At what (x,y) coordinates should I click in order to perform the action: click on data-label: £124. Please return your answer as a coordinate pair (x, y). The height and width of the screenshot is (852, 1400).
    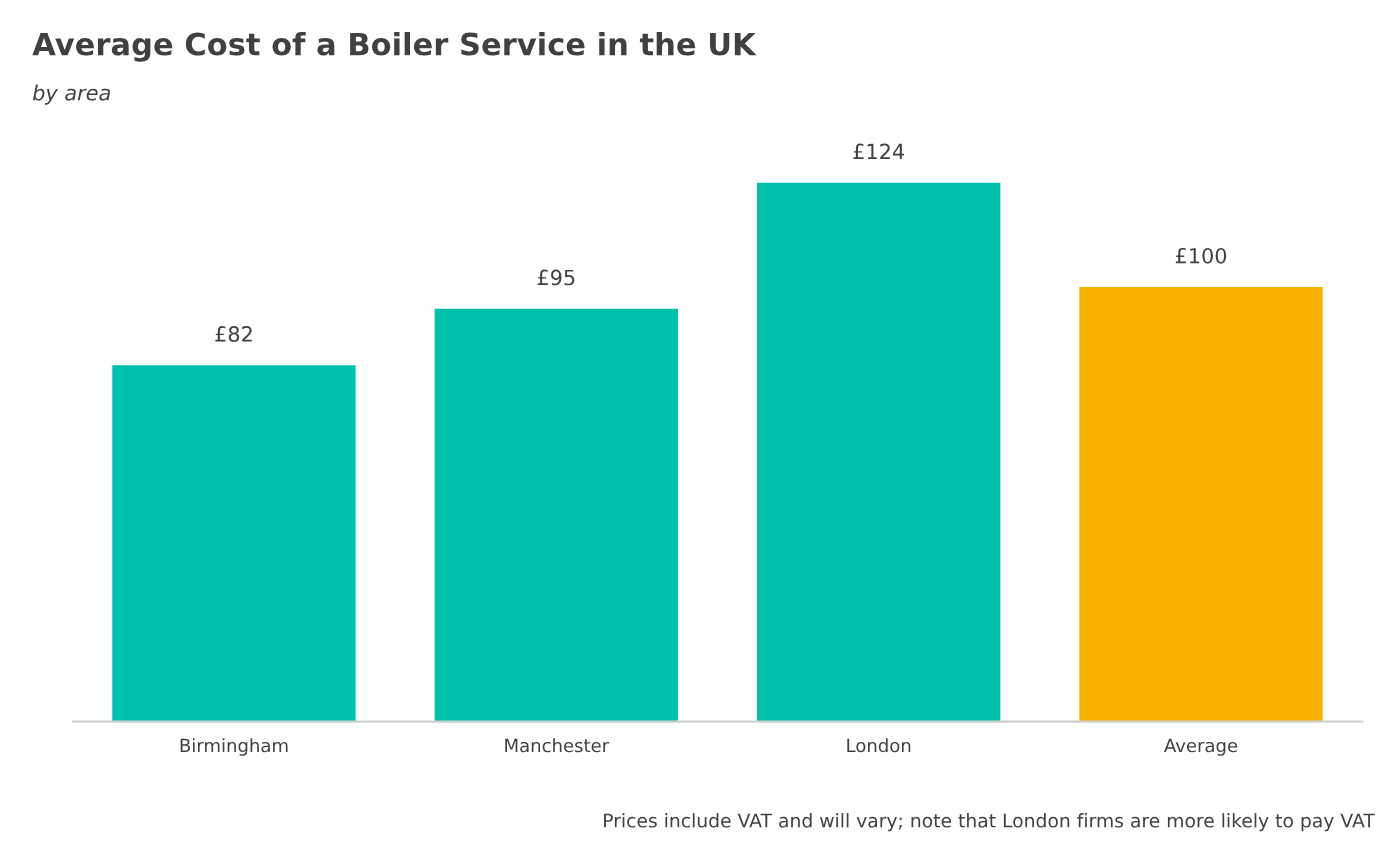
    Looking at the image, I should click on (879, 151).